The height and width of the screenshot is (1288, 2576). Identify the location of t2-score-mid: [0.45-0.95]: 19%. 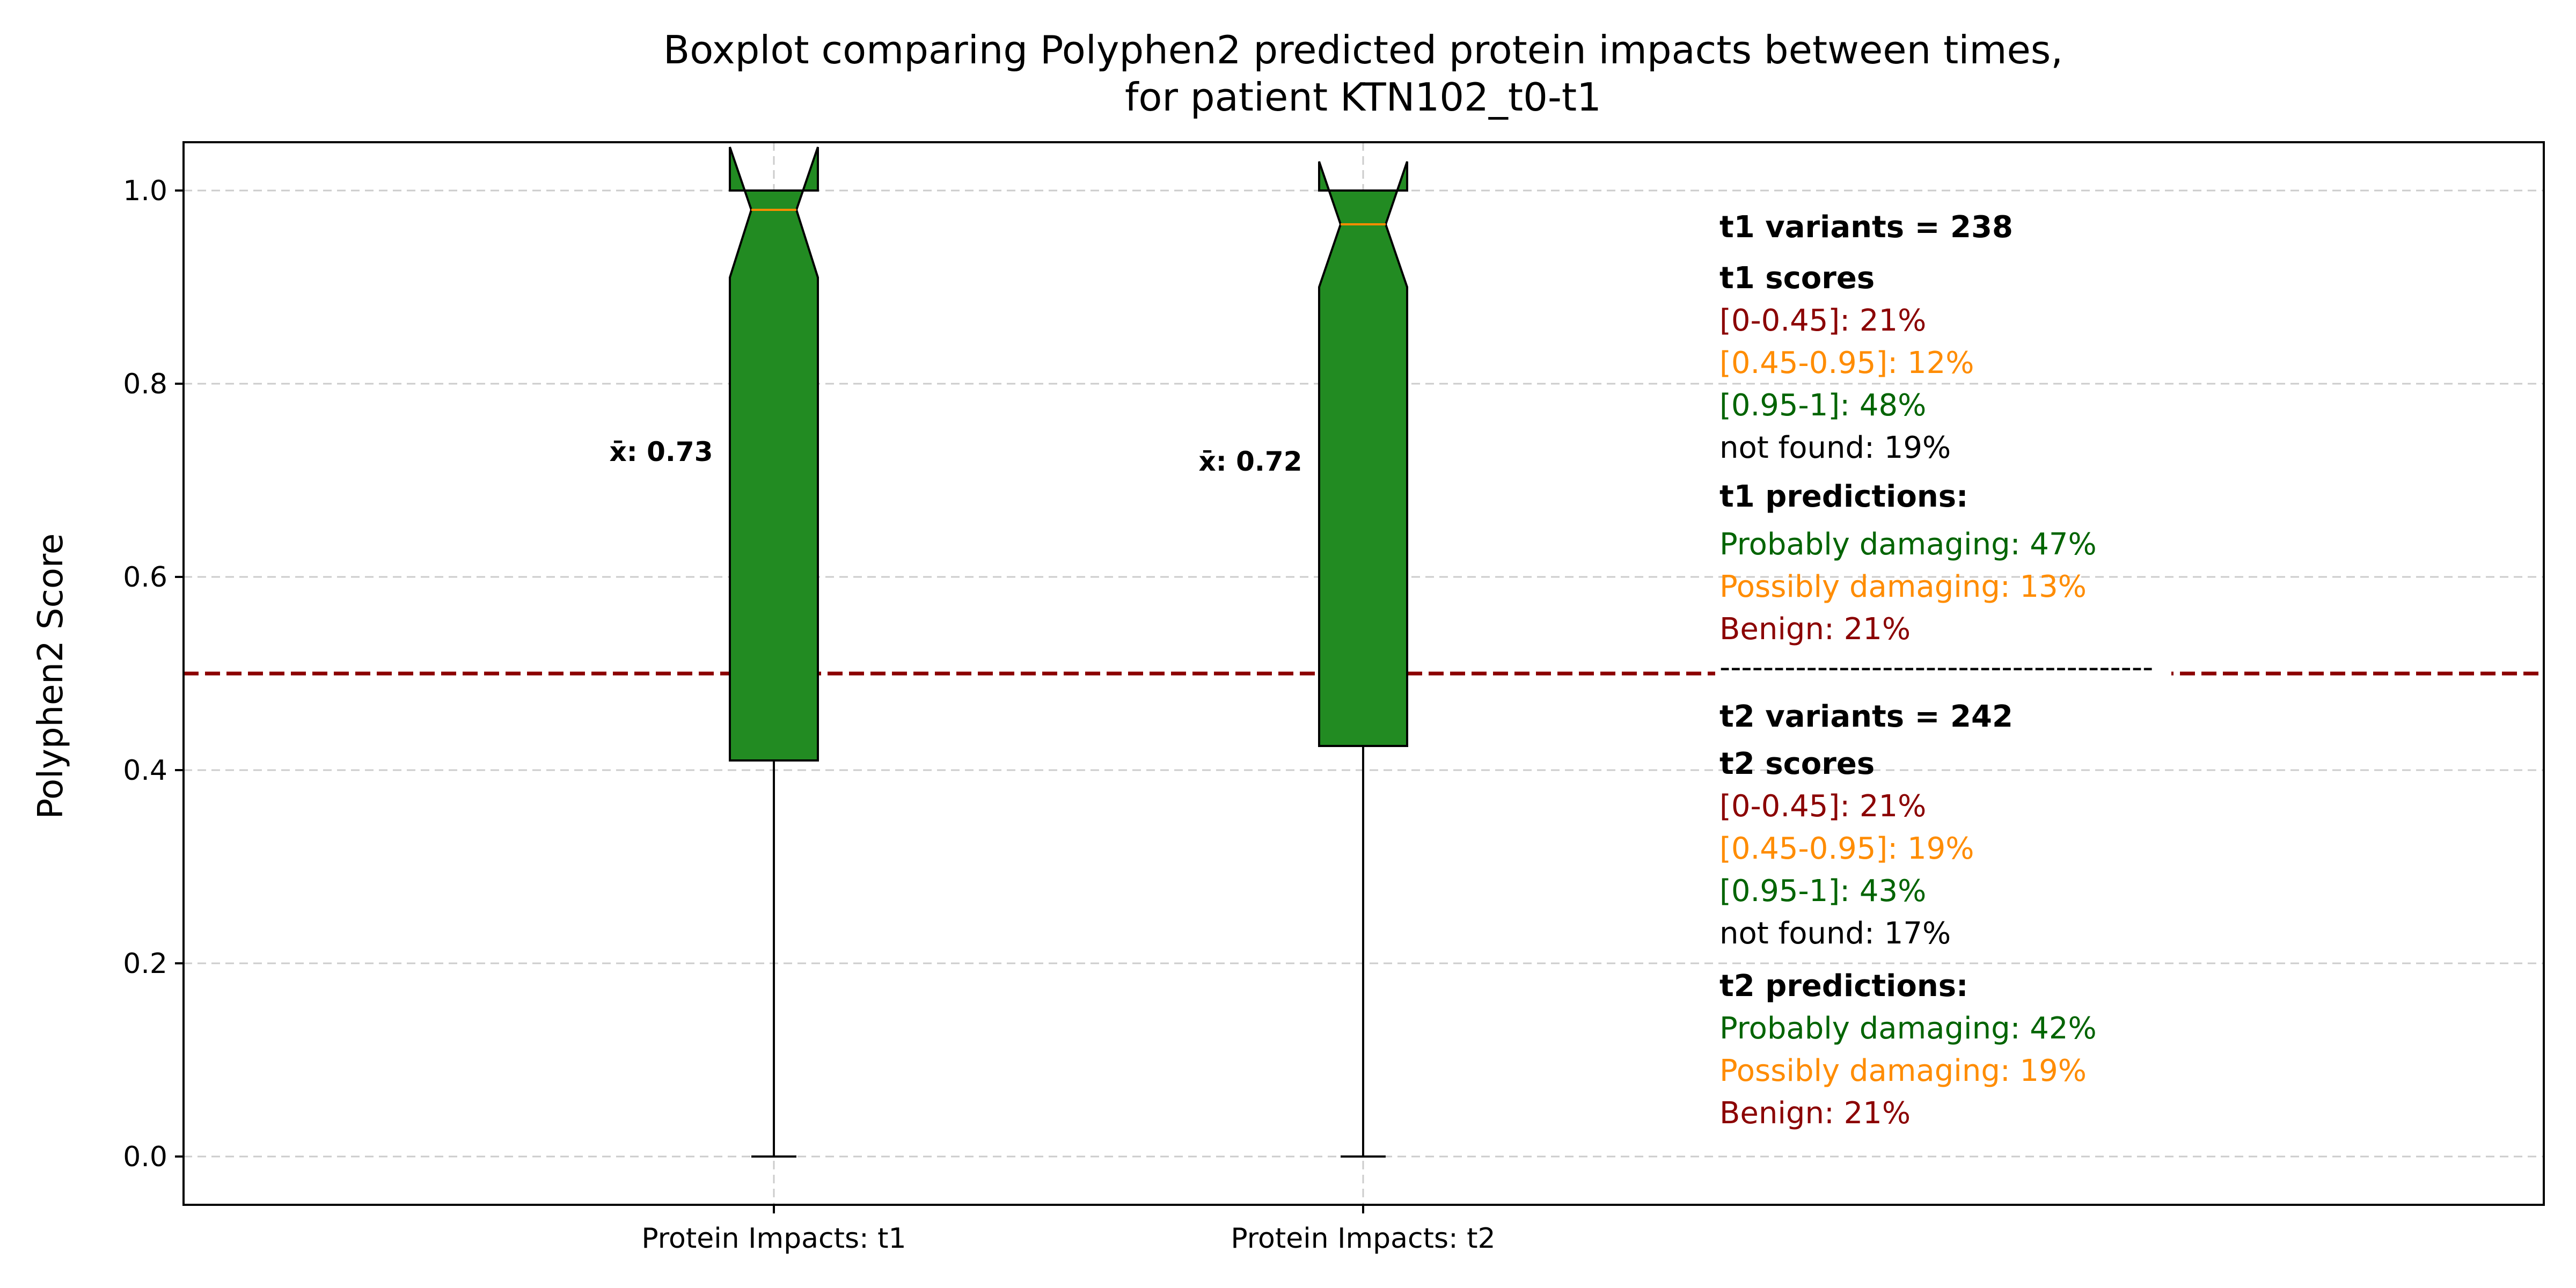
(1846, 848).